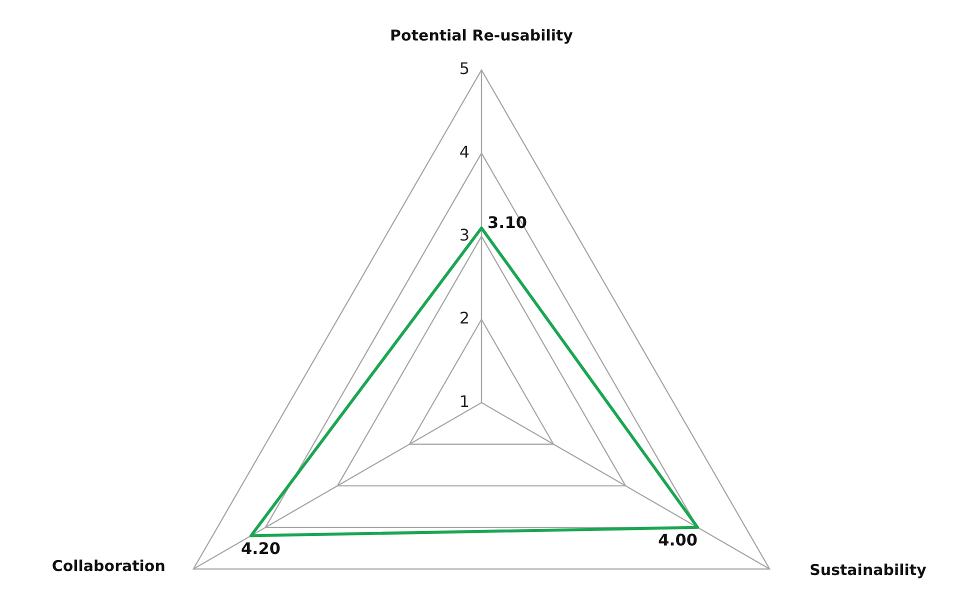  I want to click on data-label: 4.00, so click(678, 540).